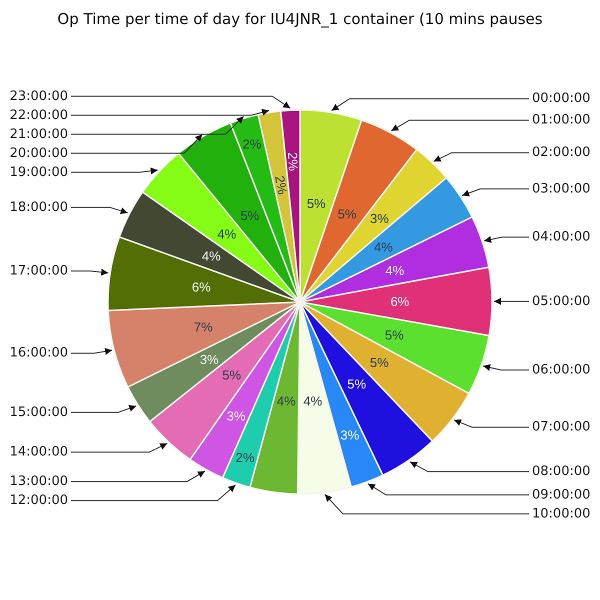 The image size is (600, 600). Describe the element at coordinates (561, 514) in the screenshot. I see `slice-label: 10:00:00` at that location.